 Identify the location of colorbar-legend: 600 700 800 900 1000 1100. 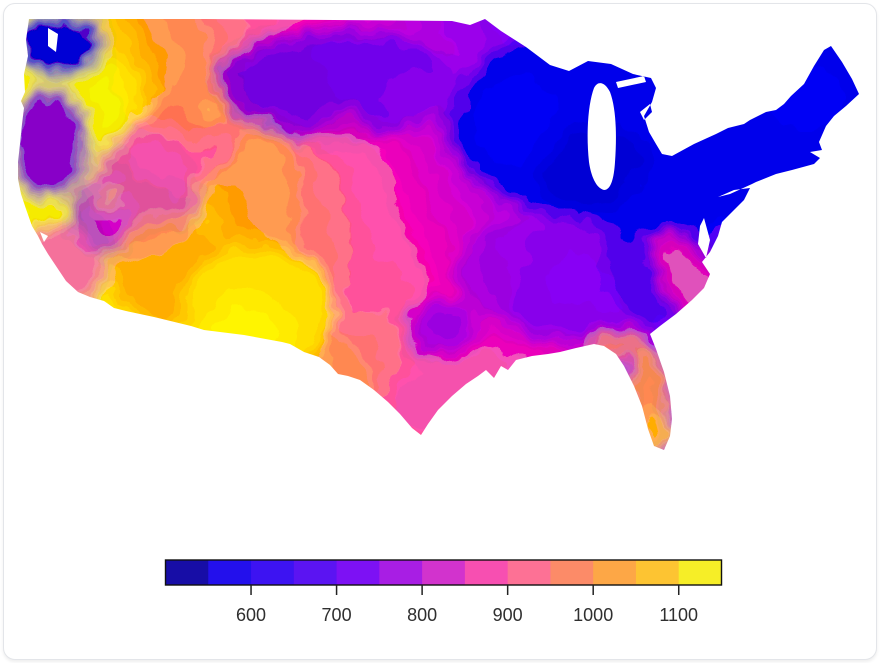
(443, 592).